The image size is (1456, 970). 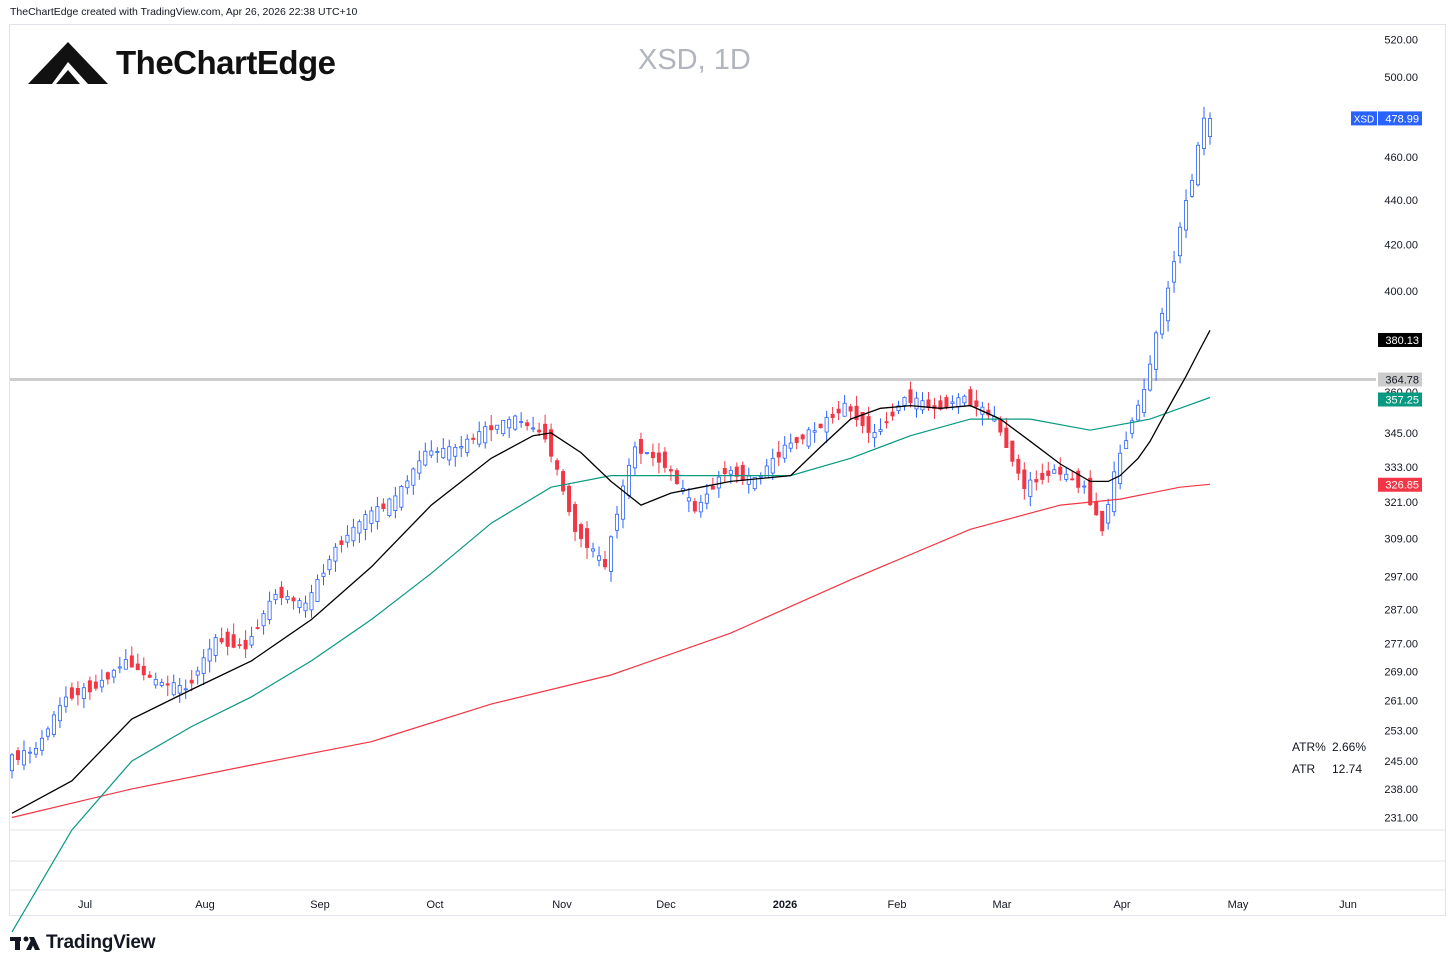 What do you see at coordinates (1238, 905) in the screenshot?
I see `x-tick-label: May` at bounding box center [1238, 905].